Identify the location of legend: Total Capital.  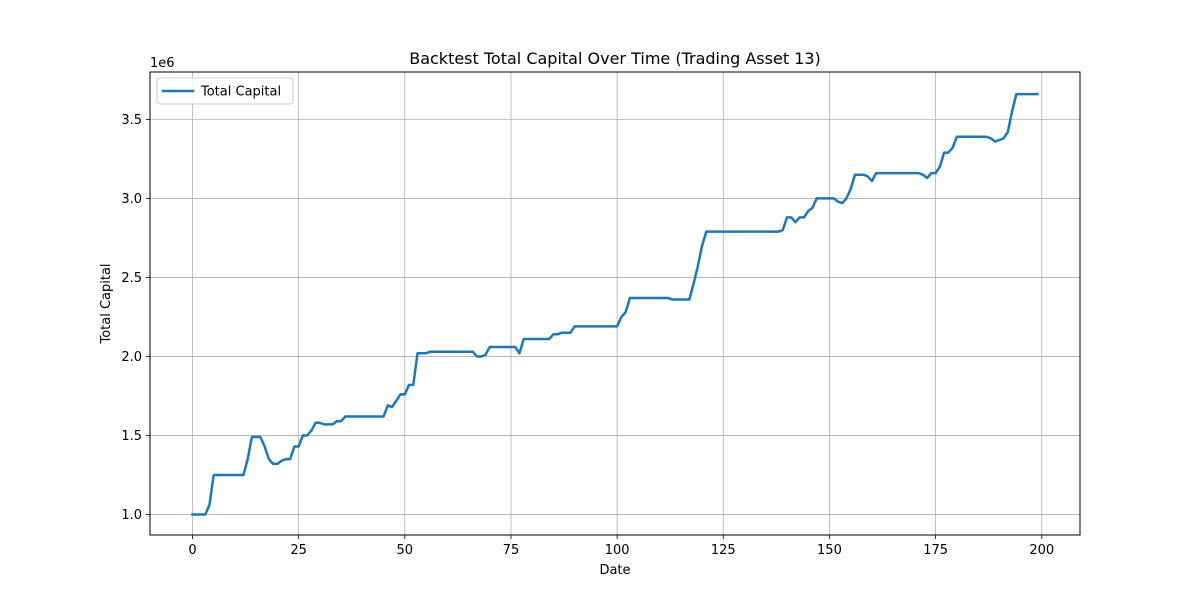
(225, 91).